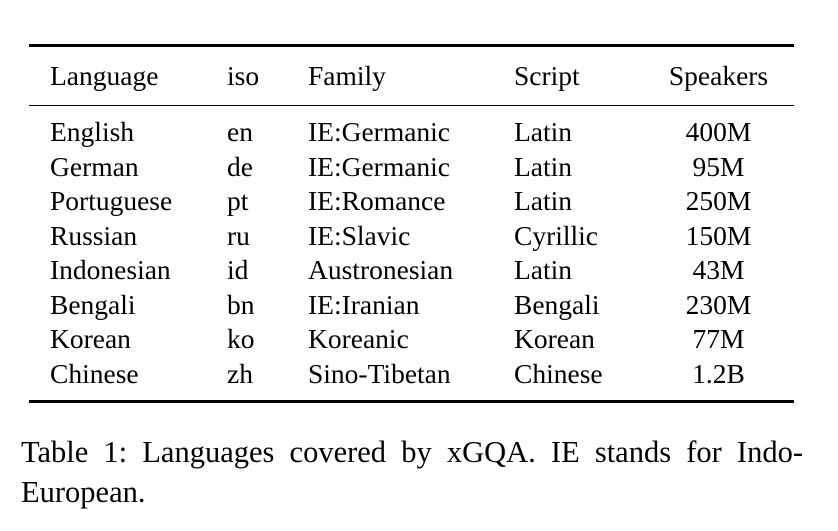 The width and height of the screenshot is (838, 531). What do you see at coordinates (411, 339) in the screenshot?
I see `table-row: Korean ko Koreanic Korean 77M` at bounding box center [411, 339].